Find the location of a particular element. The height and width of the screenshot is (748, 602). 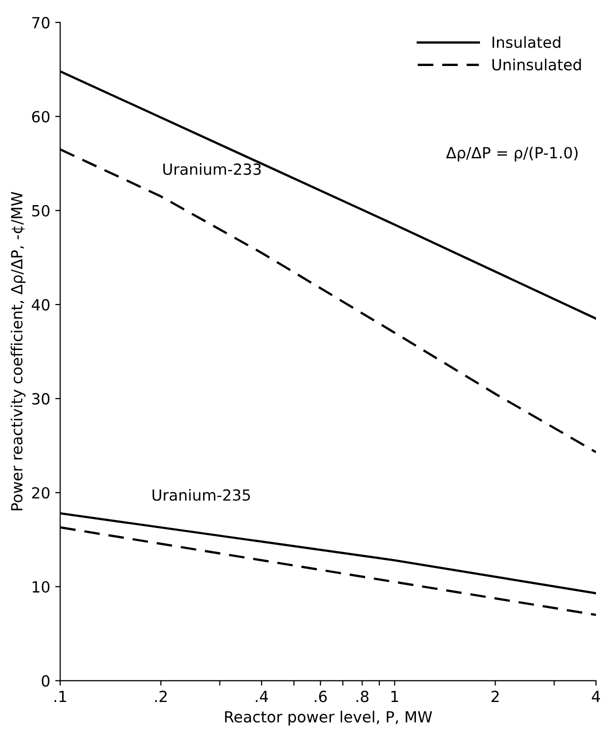

x-tick-label: .4 is located at coordinates (262, 696).